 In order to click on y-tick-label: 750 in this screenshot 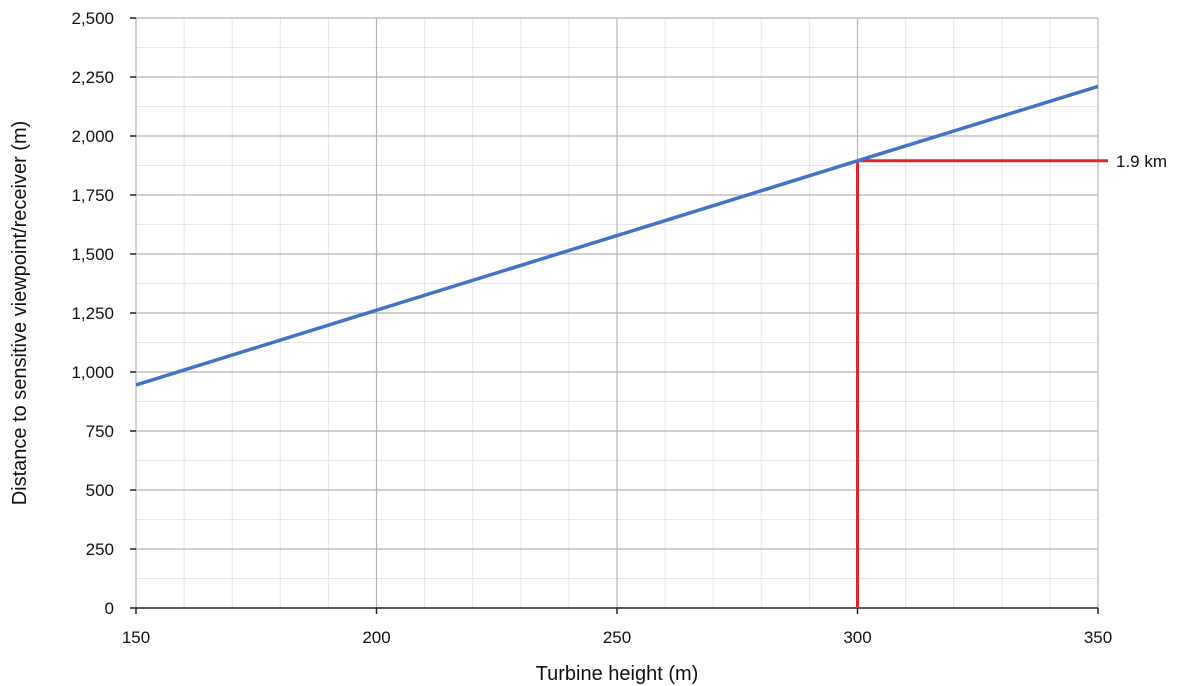, I will do `click(100, 431)`.